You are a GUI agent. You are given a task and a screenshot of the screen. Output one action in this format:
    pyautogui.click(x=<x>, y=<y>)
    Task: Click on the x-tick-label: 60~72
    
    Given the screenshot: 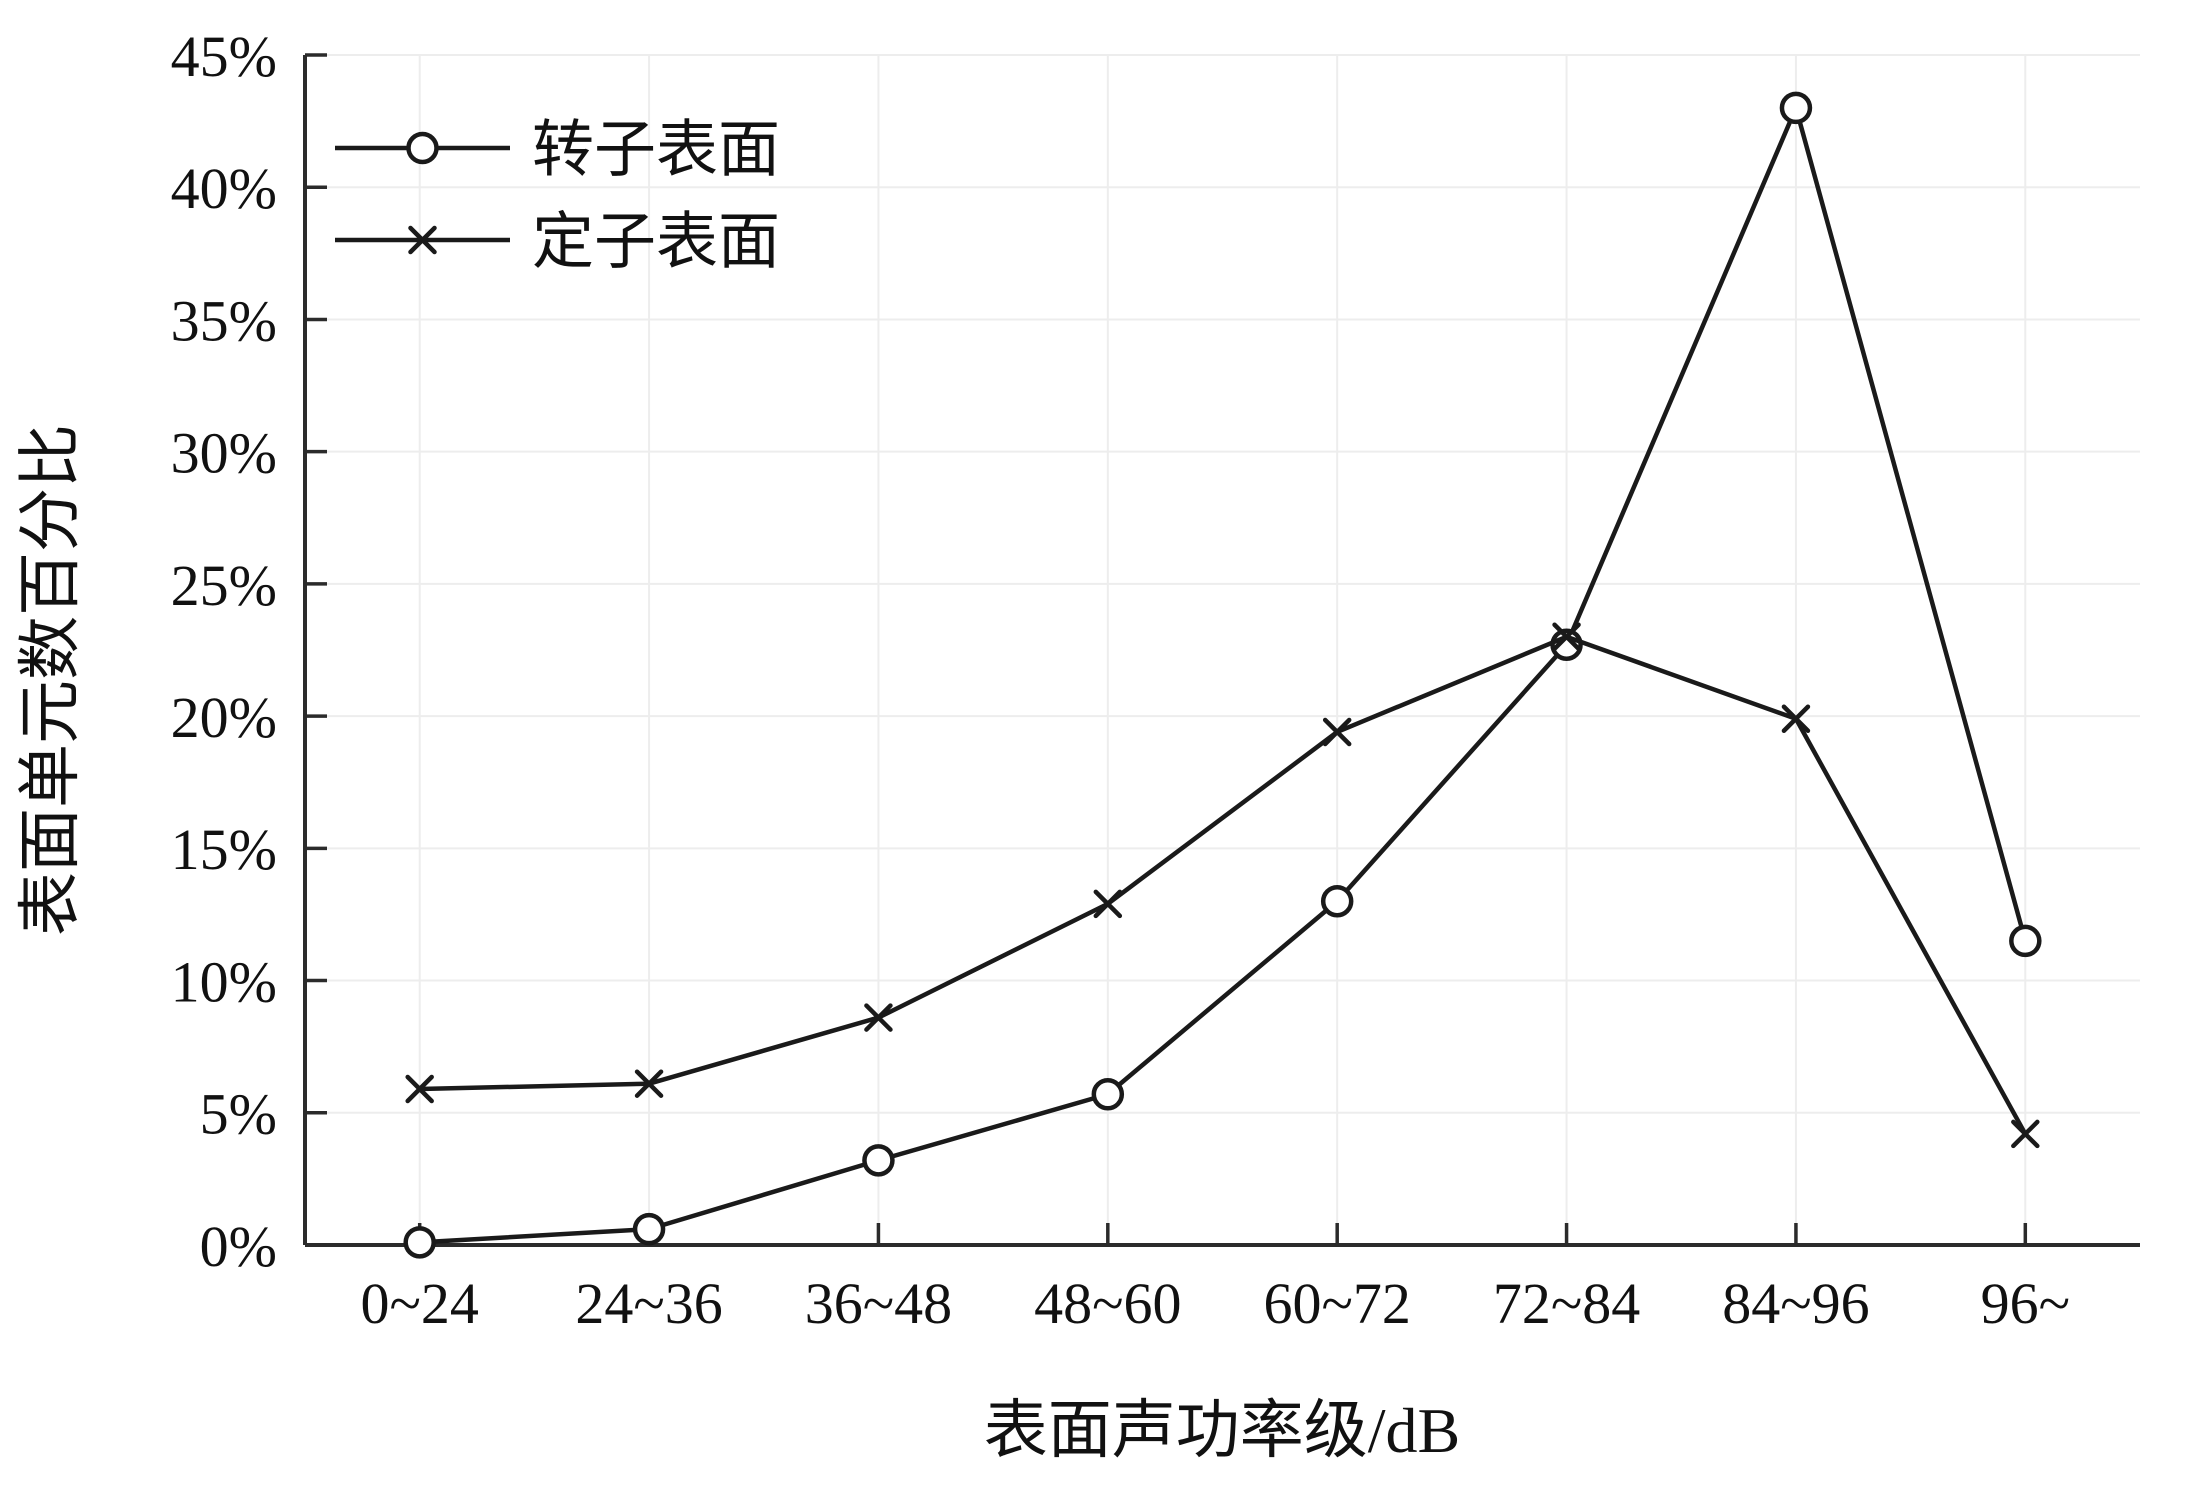 What is the action you would take?
    pyautogui.click(x=1336, y=1303)
    